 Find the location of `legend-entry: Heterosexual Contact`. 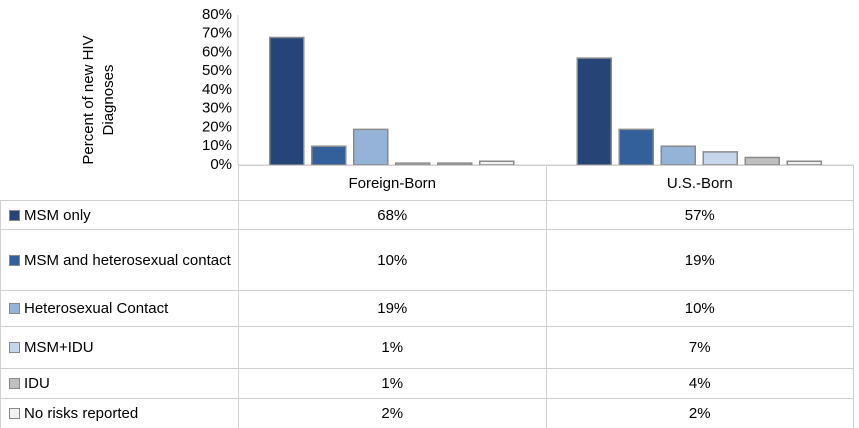

legend-entry: Heterosexual Contact is located at coordinates (119, 308).